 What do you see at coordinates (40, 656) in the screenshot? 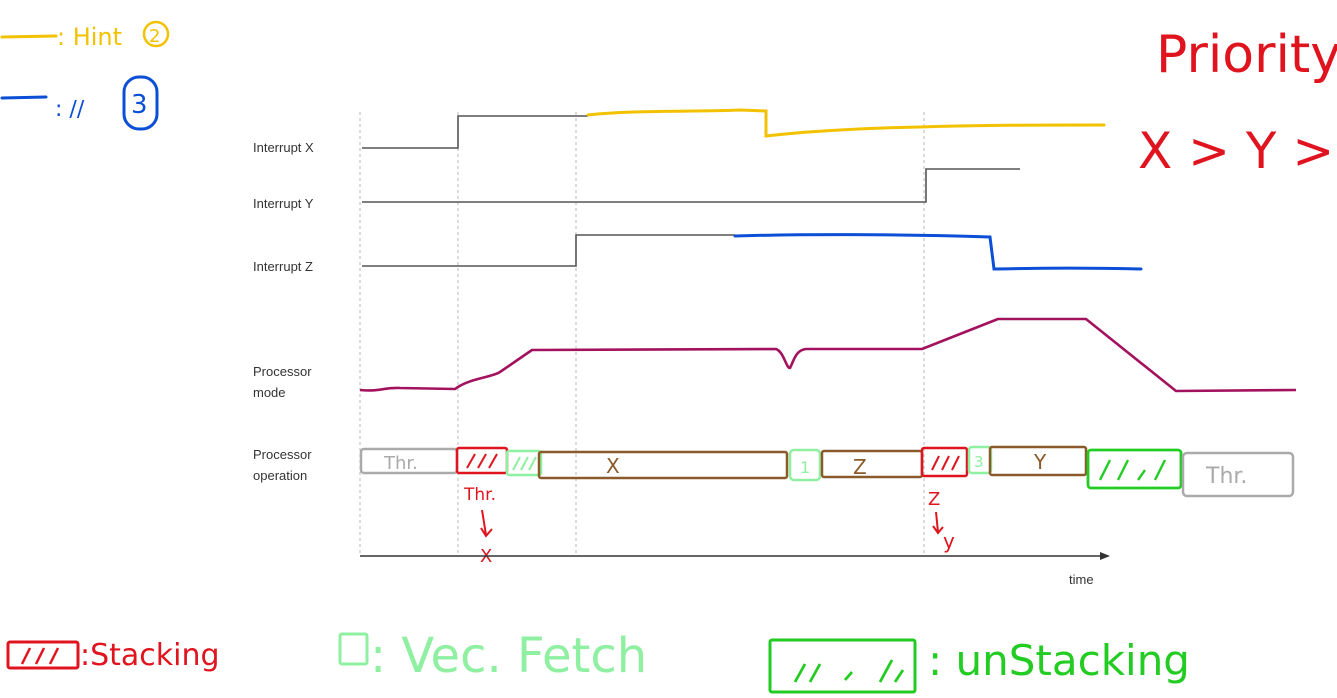
I see `legend-stacking-hatch` at bounding box center [40, 656].